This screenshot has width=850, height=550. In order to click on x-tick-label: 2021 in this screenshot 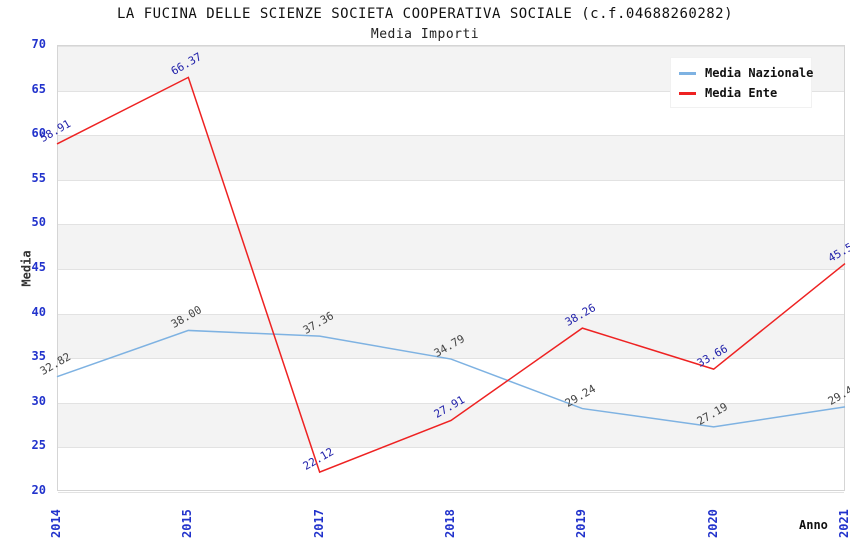, I will do `click(843, 523)`.